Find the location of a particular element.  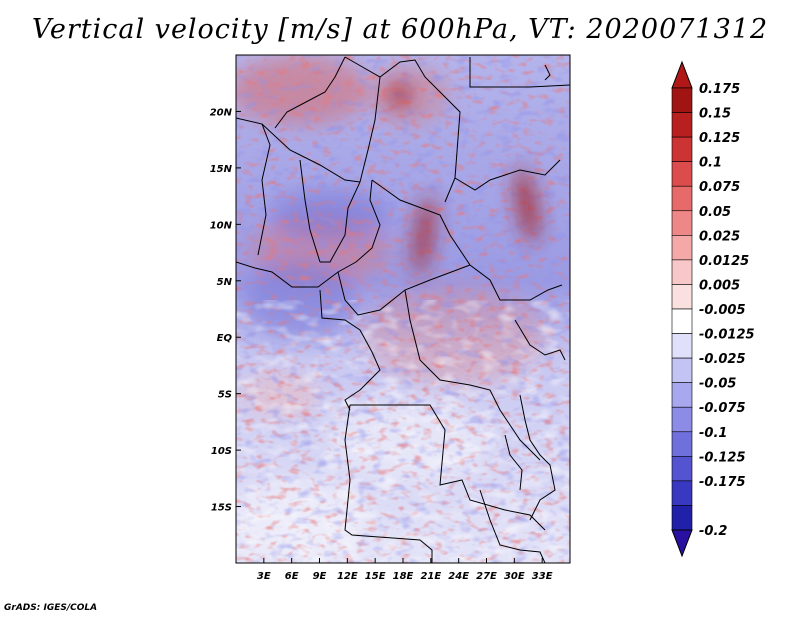

colorbar-label: 0.175 is located at coordinates (719, 89).